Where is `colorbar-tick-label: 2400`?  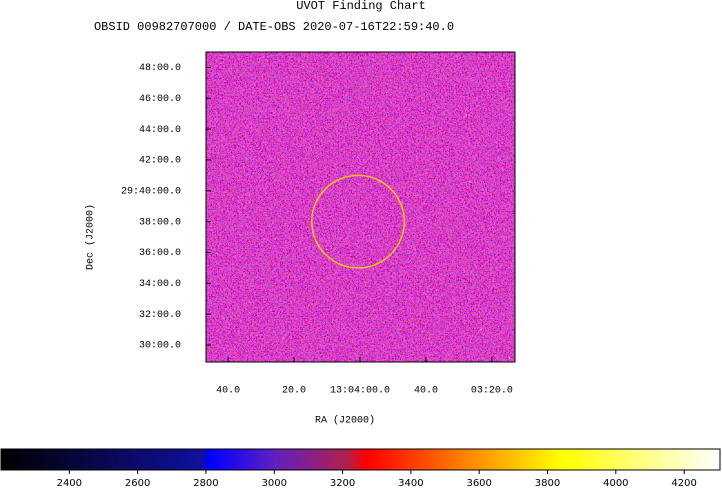
colorbar-tick-label: 2400 is located at coordinates (69, 483).